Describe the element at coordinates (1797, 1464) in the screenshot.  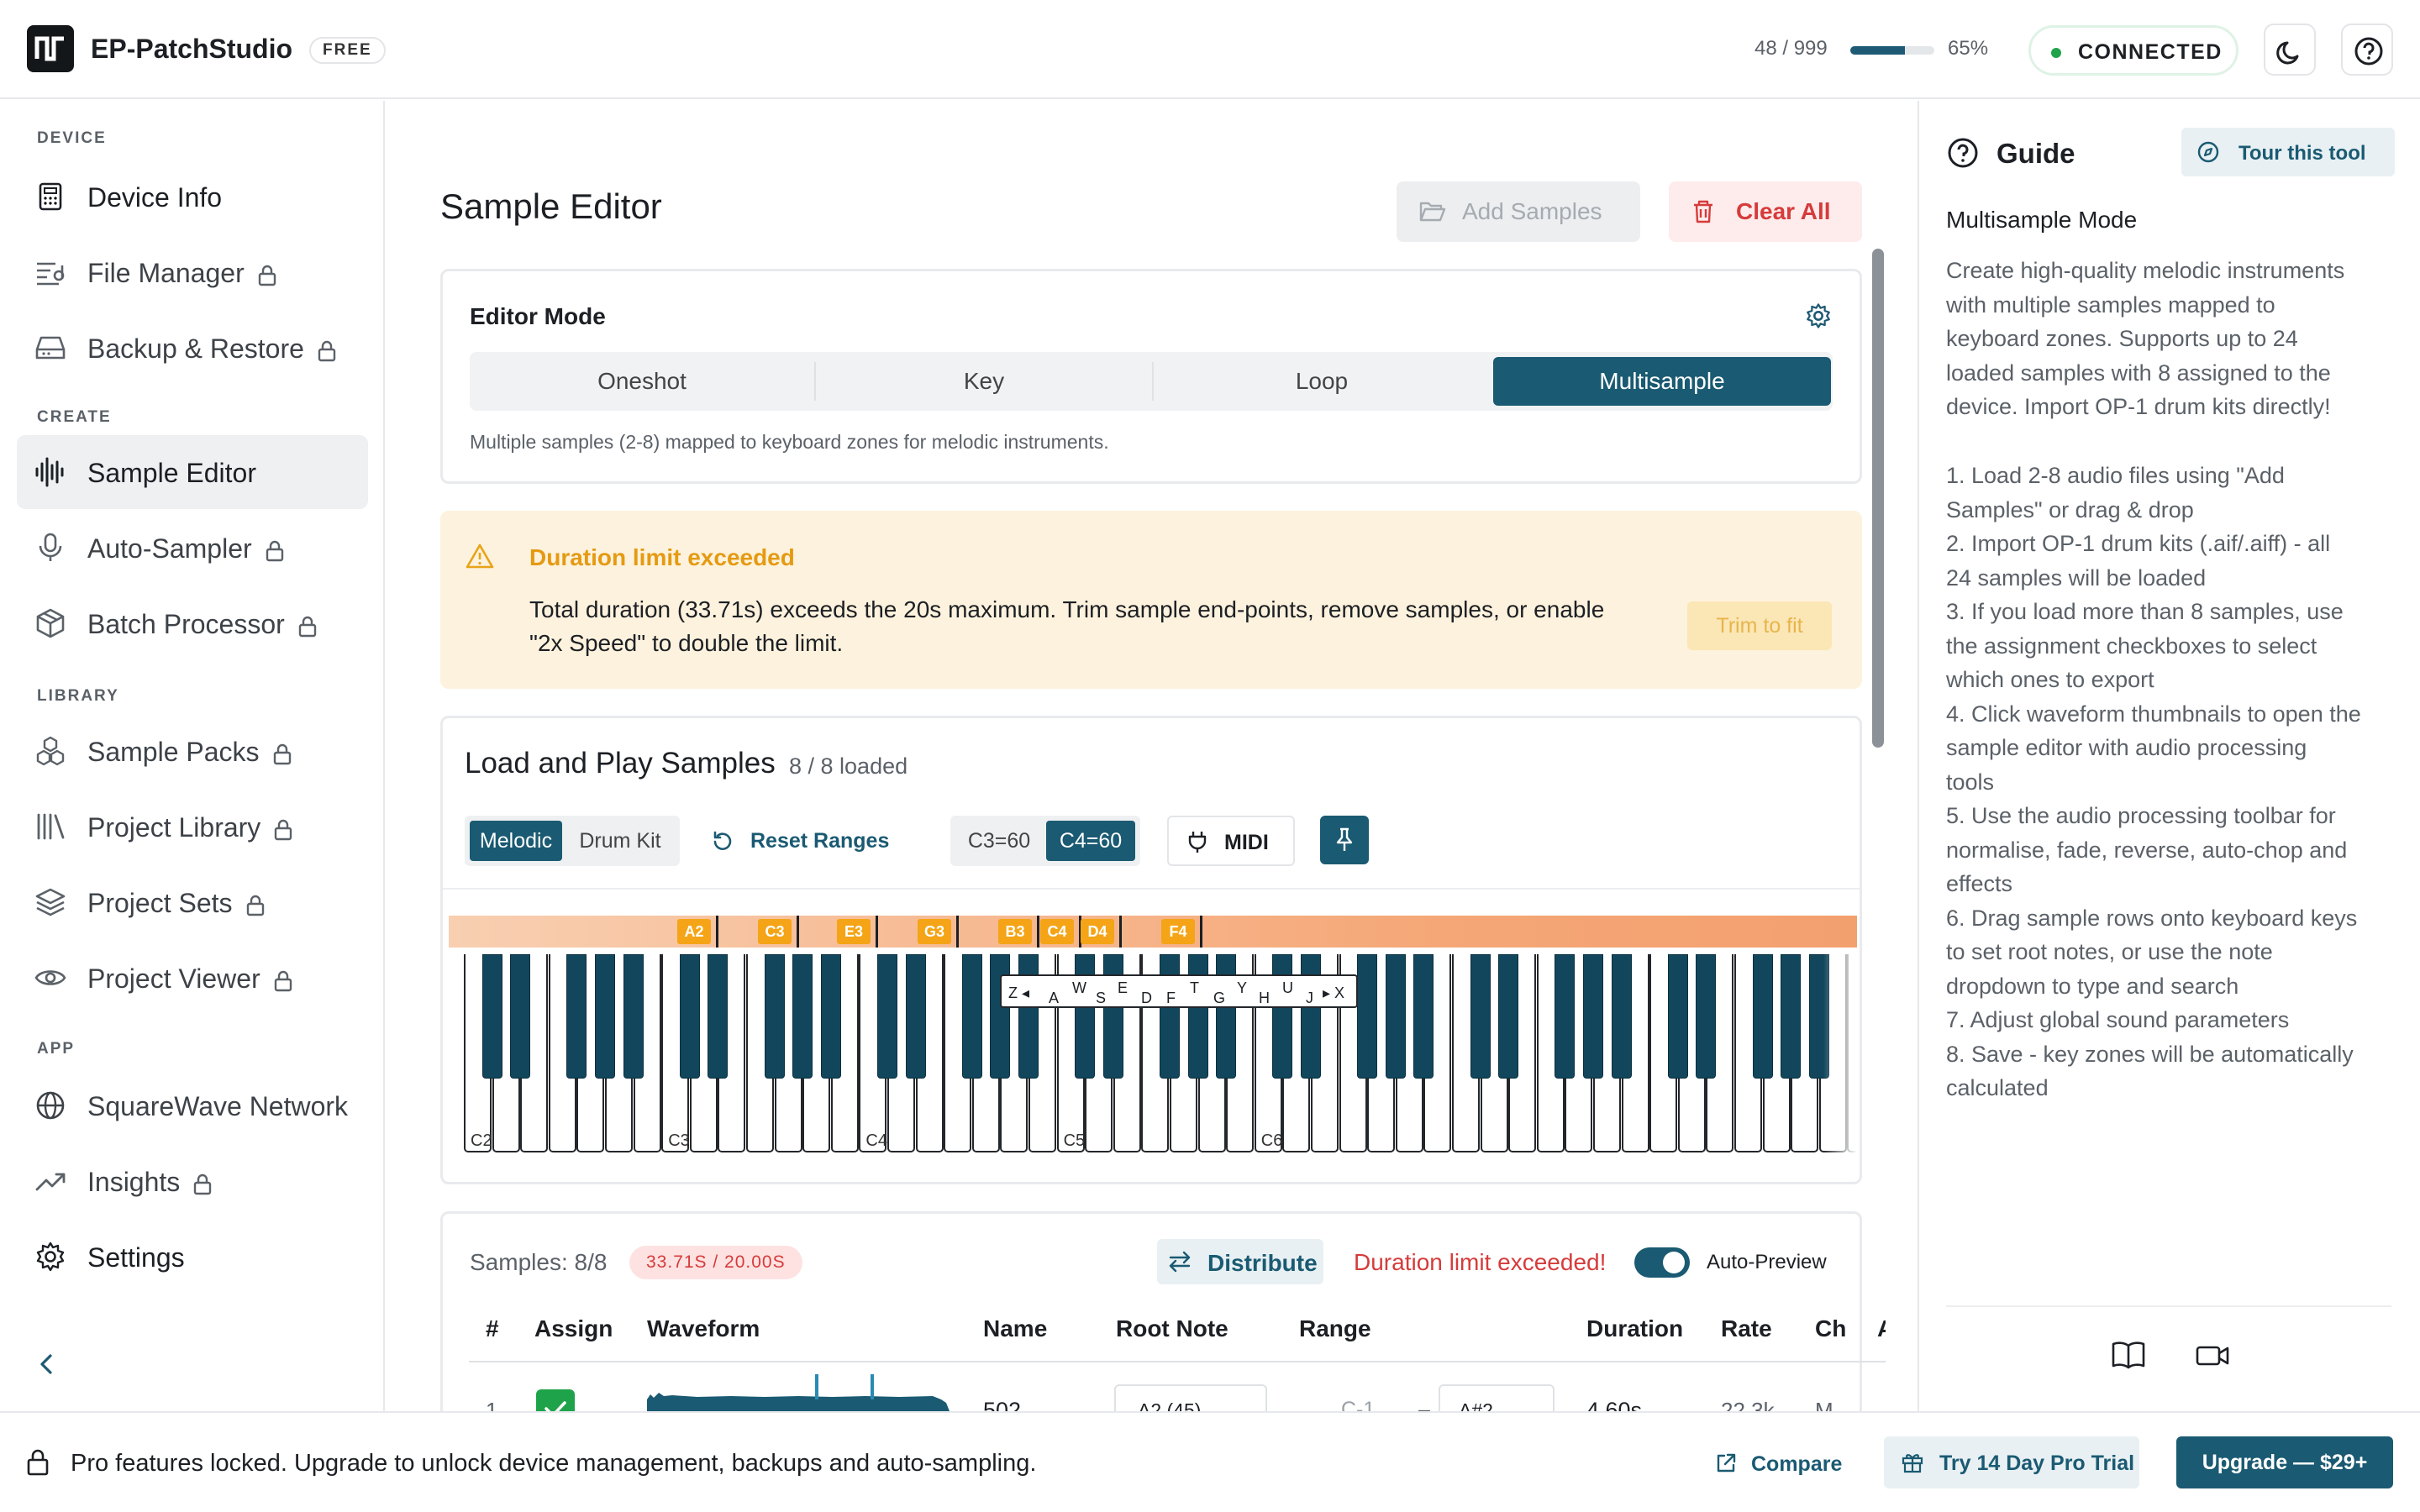
I see `compare-label: Compare` at that location.